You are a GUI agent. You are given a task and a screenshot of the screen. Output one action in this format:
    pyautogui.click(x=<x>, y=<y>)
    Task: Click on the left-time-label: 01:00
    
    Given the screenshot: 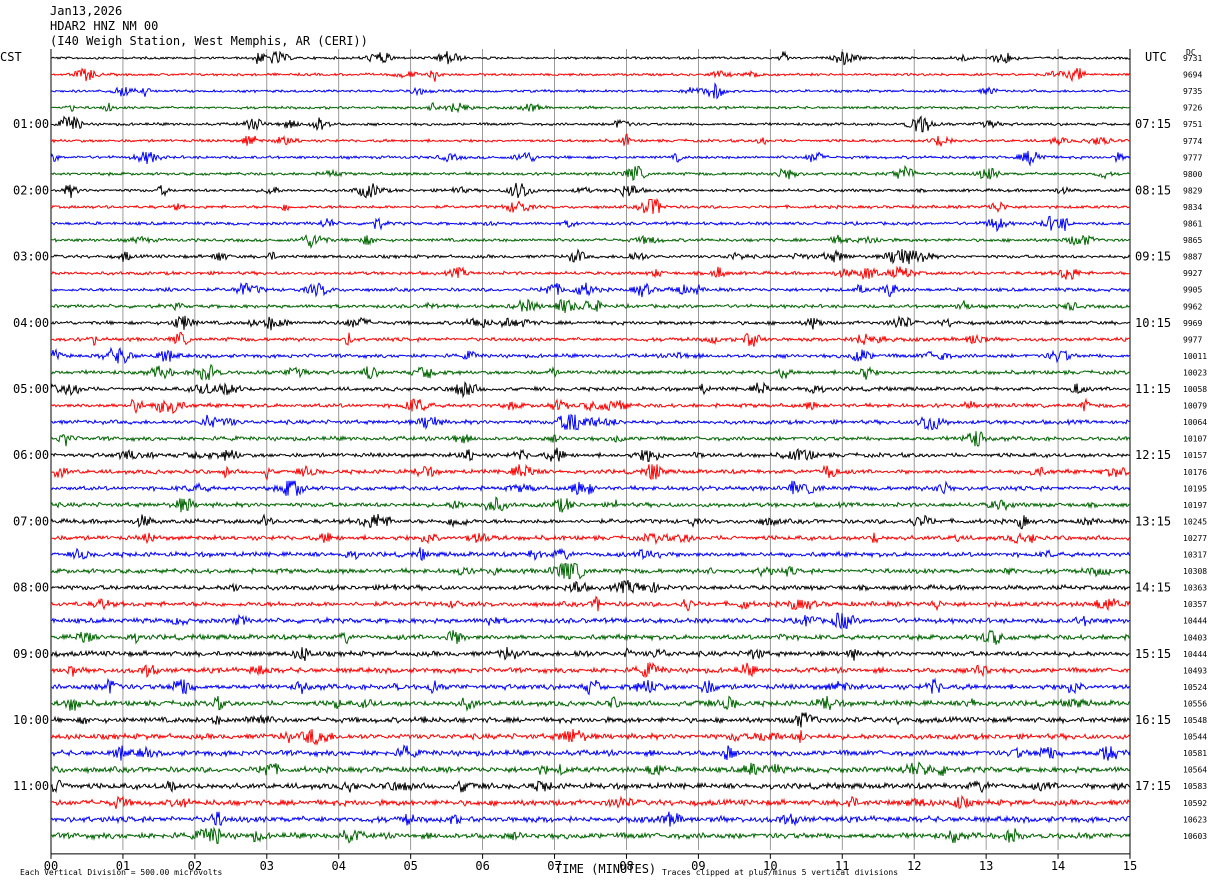 What is the action you would take?
    pyautogui.click(x=31, y=124)
    